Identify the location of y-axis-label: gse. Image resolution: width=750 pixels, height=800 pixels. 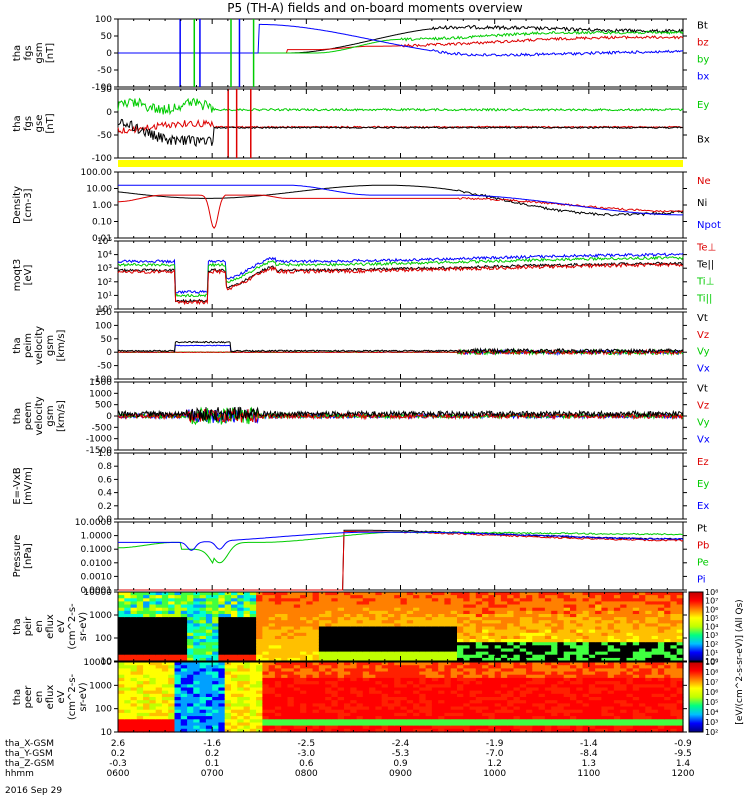
(39, 124).